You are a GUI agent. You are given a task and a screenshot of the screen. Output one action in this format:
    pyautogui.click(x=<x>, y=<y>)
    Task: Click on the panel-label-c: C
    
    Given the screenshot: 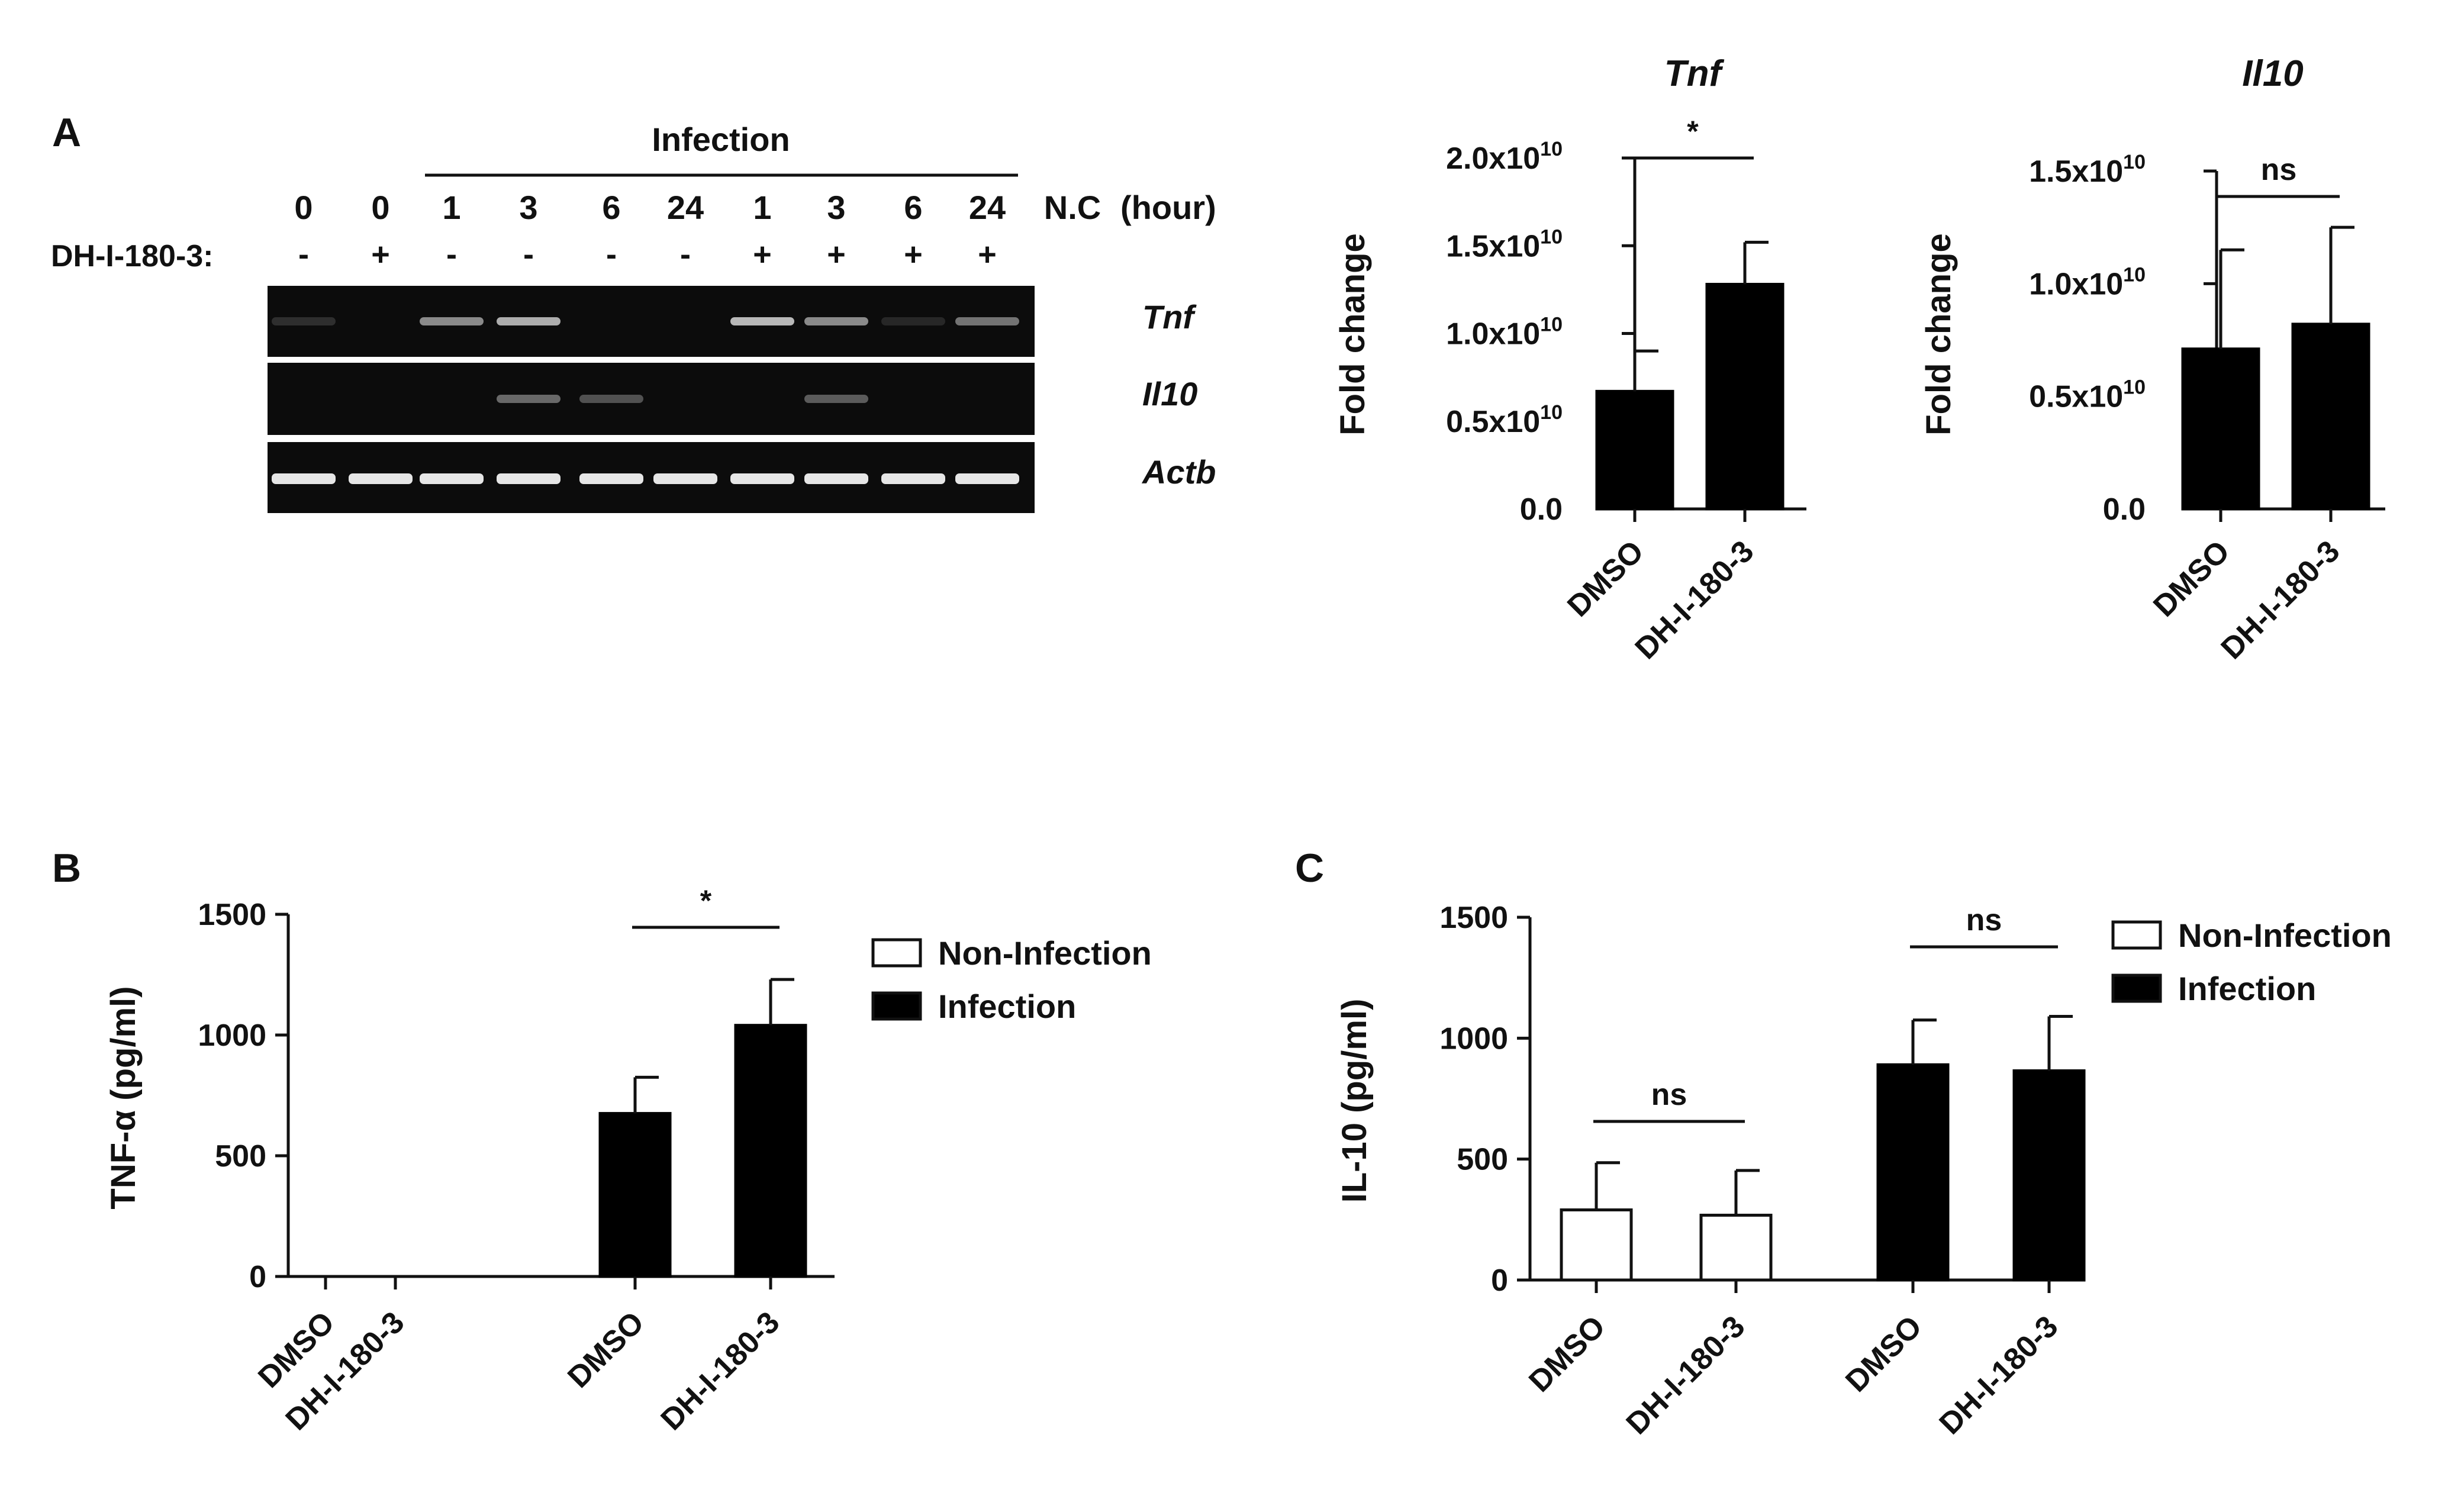 What is the action you would take?
    pyautogui.click(x=1309, y=869)
    